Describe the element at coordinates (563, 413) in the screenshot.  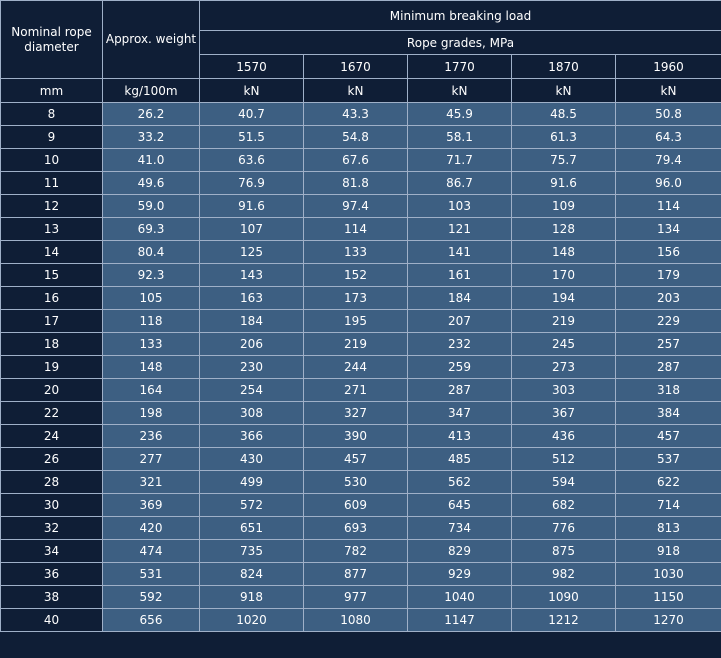
I see `breaking-load-cell: 367` at that location.